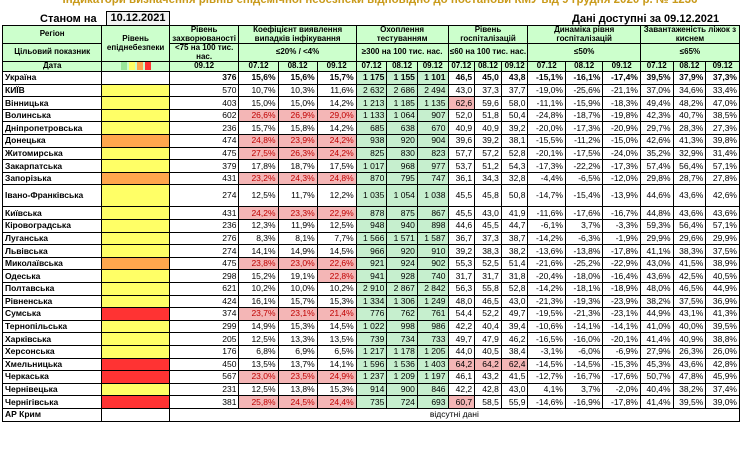 The image size is (740, 460). Describe the element at coordinates (204, 90) in the screenshot. I see `incidence-value: 570` at that location.